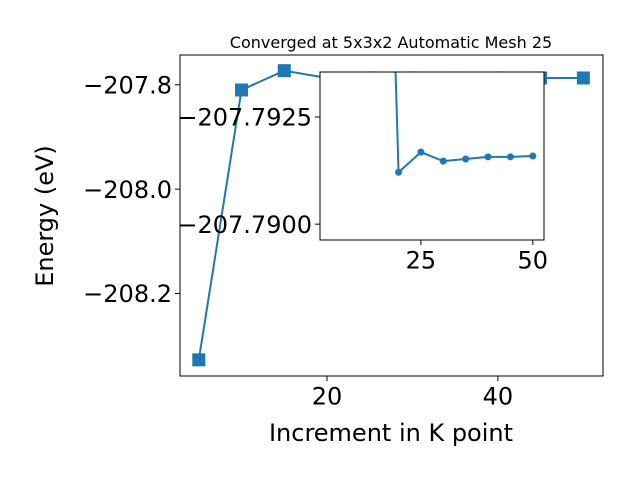  What do you see at coordinates (127, 85) in the screenshot?
I see `y-tick-label: −207.8` at bounding box center [127, 85].